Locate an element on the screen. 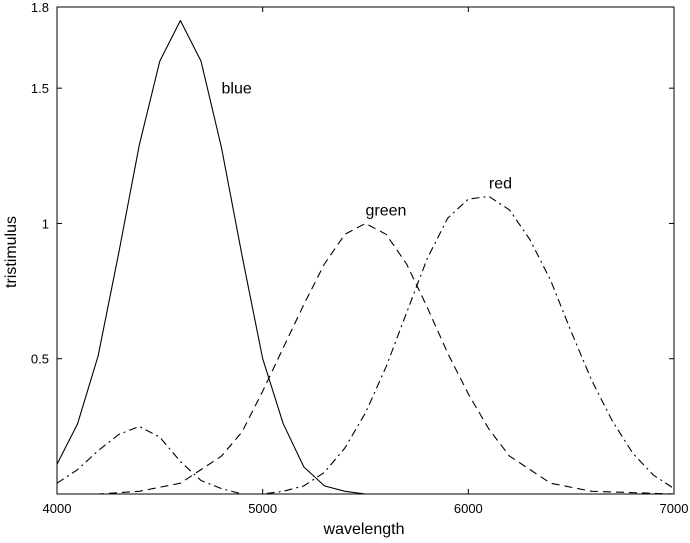  series-annotation-red: red is located at coordinates (500, 183).